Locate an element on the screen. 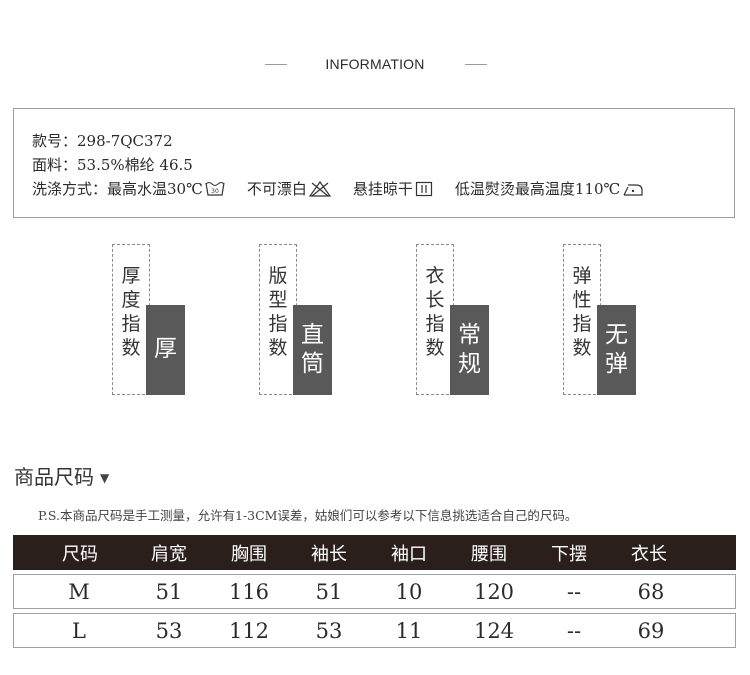 The width and height of the screenshot is (750, 675). index-value-box: 厚 is located at coordinates (165, 350).